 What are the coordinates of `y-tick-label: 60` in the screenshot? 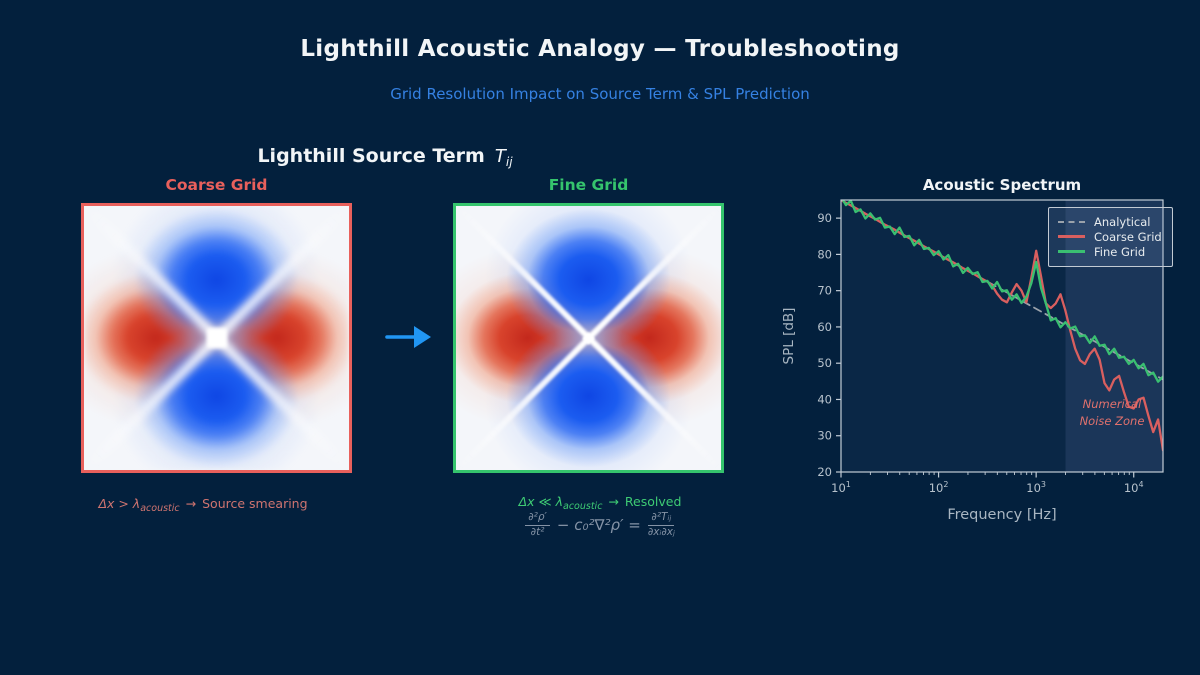 It's located at (824, 327).